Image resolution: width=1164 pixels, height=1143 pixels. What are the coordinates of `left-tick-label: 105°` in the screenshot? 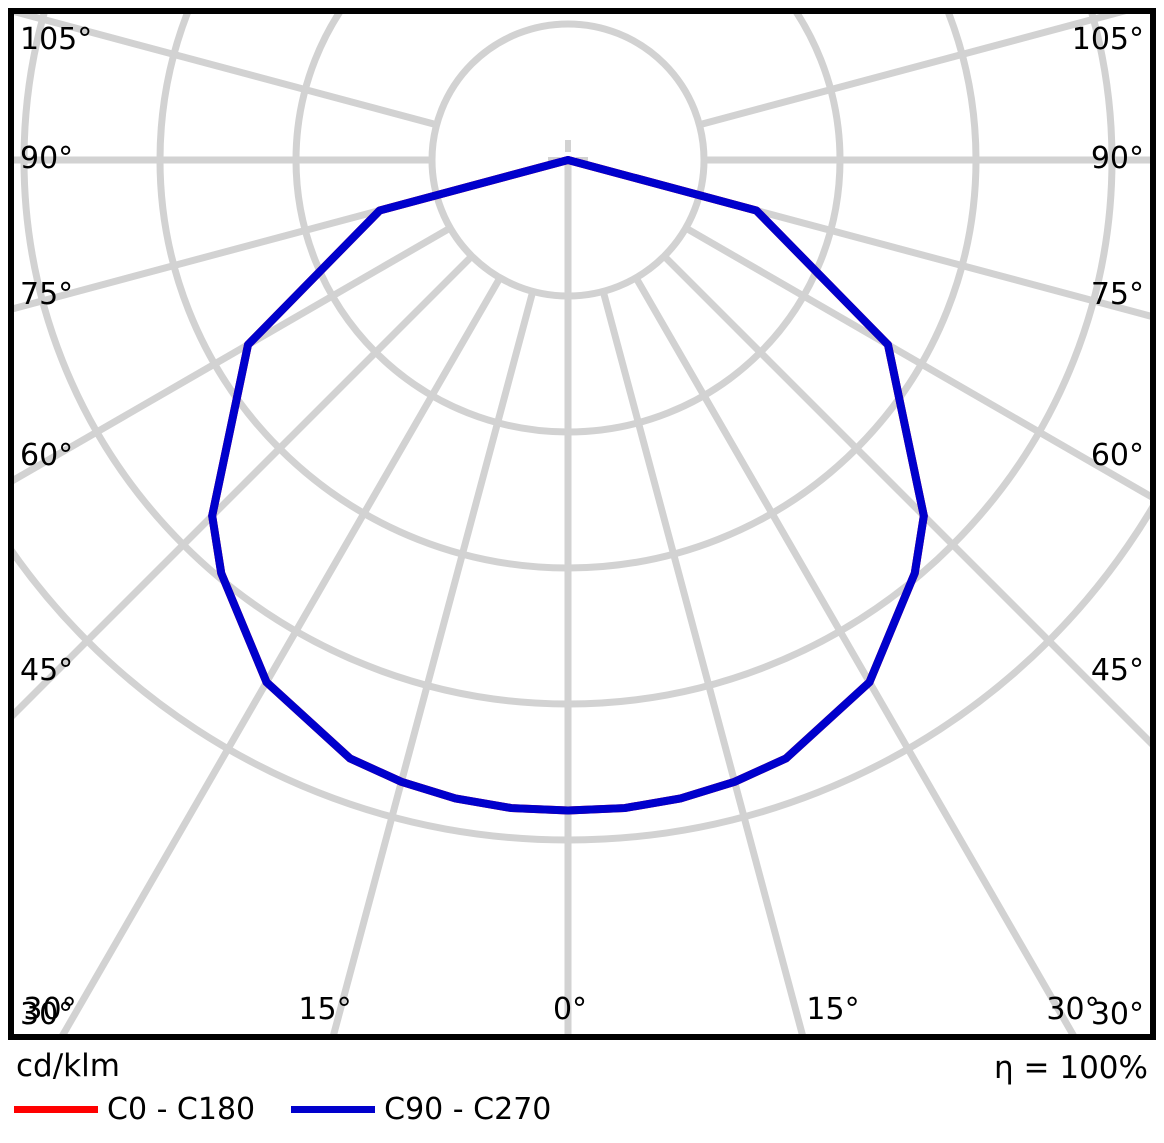 It's located at (56, 39).